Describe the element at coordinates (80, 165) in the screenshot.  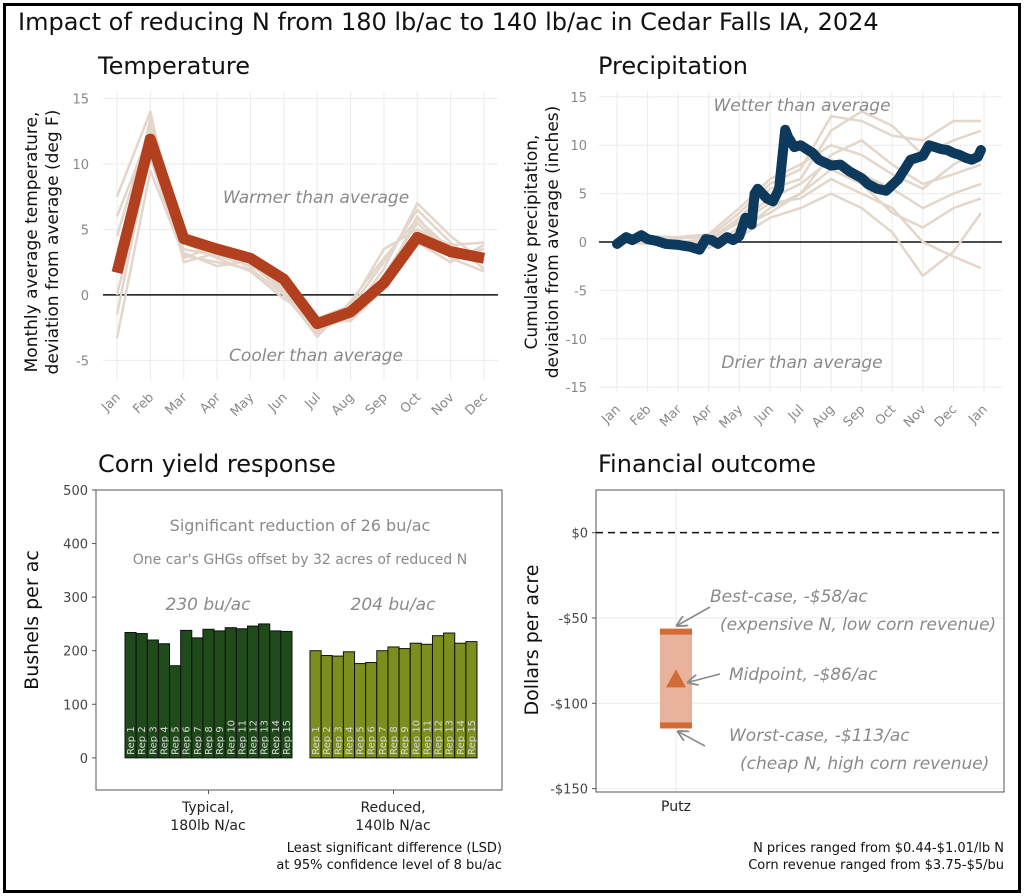
I see `temperature-ytick-label: 10` at that location.